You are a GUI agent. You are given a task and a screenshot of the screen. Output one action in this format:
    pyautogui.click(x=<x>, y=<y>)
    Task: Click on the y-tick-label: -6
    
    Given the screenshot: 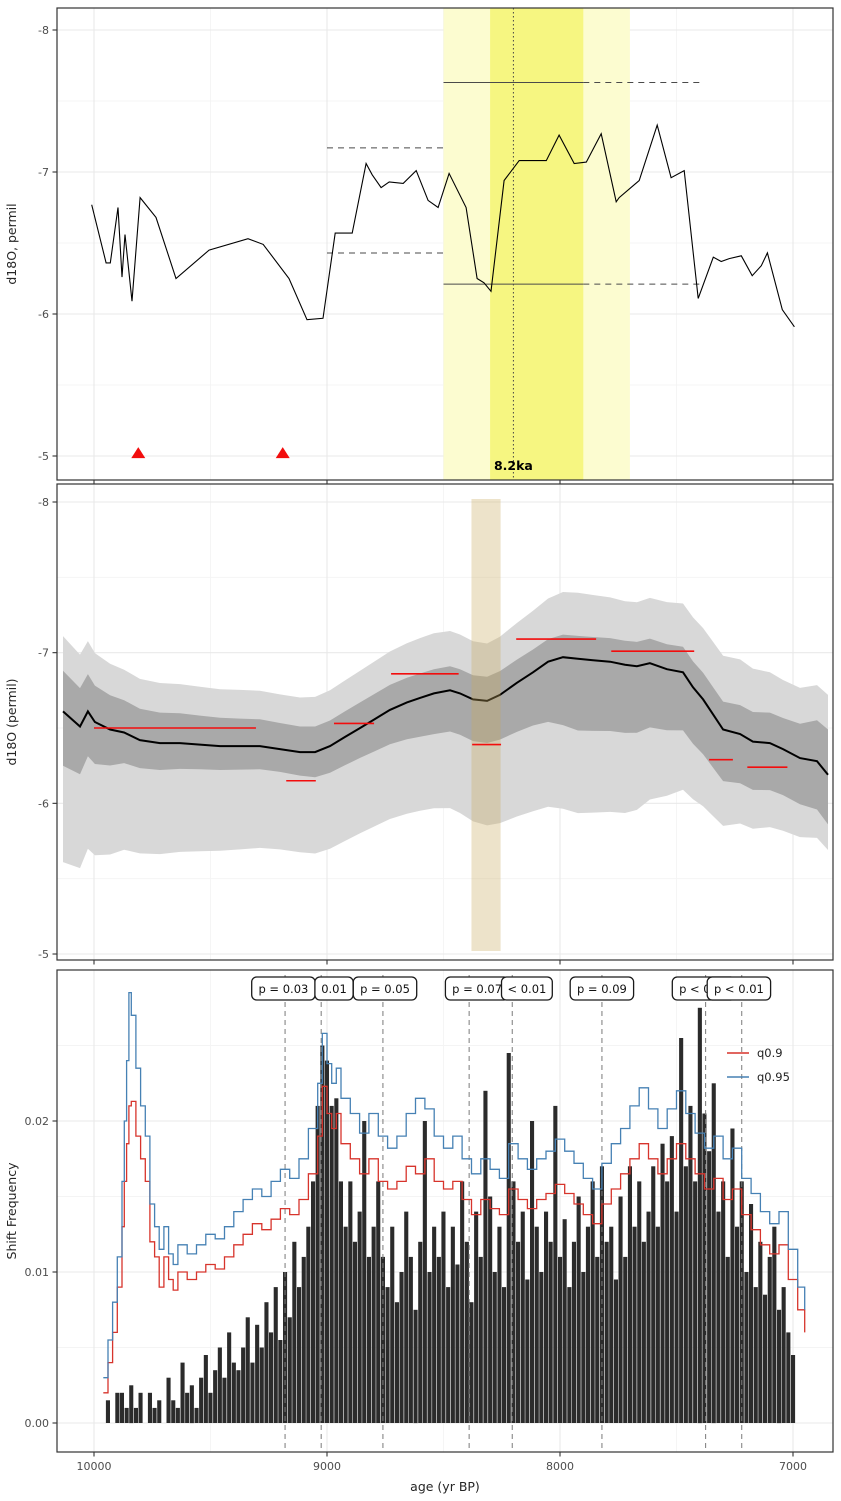 What is the action you would take?
    pyautogui.click(x=43, y=803)
    